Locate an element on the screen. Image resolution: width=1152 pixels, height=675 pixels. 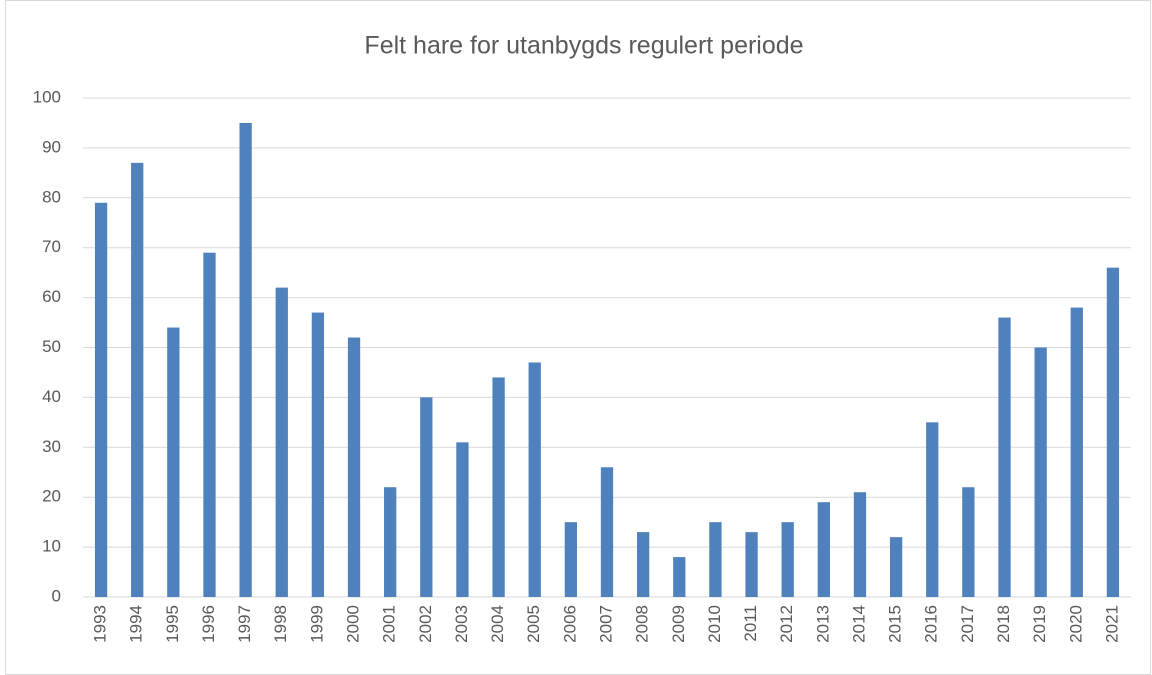
x-tick-label: 2021 is located at coordinates (1111, 624).